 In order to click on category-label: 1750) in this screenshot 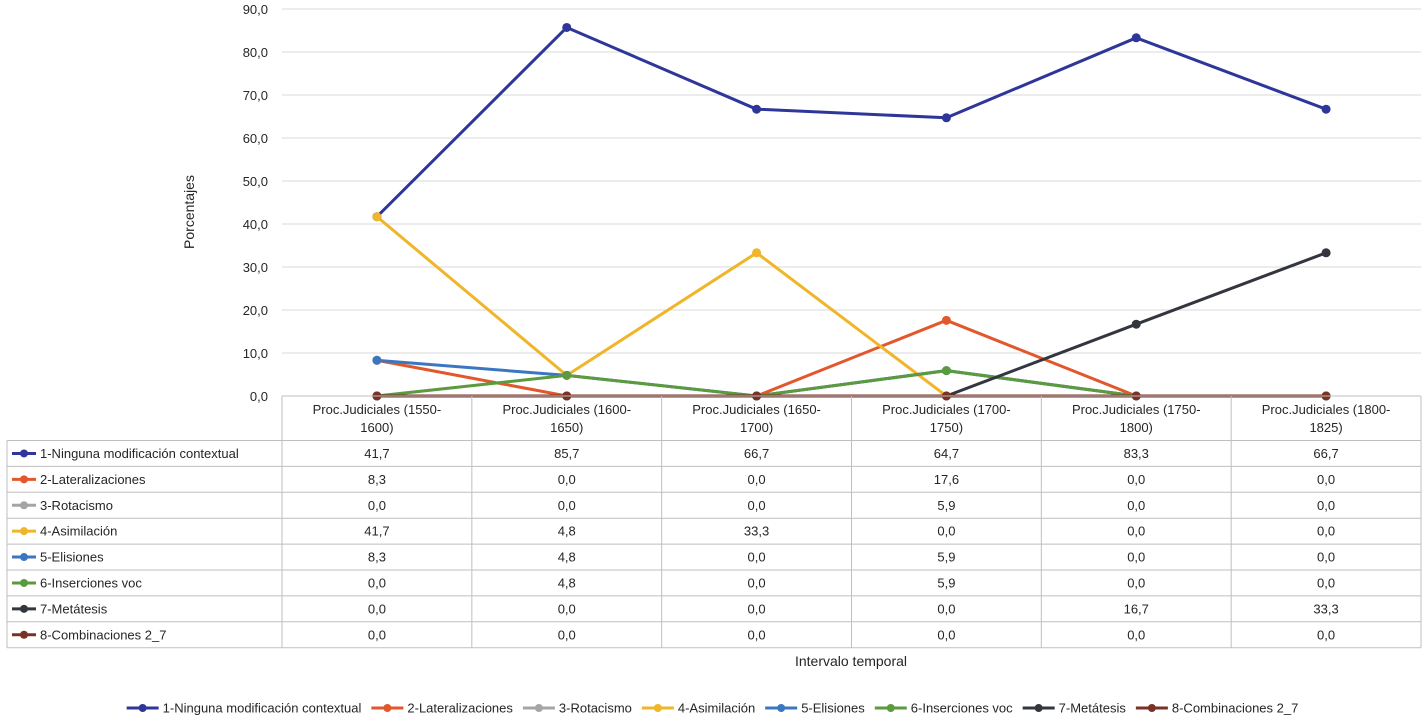, I will do `click(946, 427)`.